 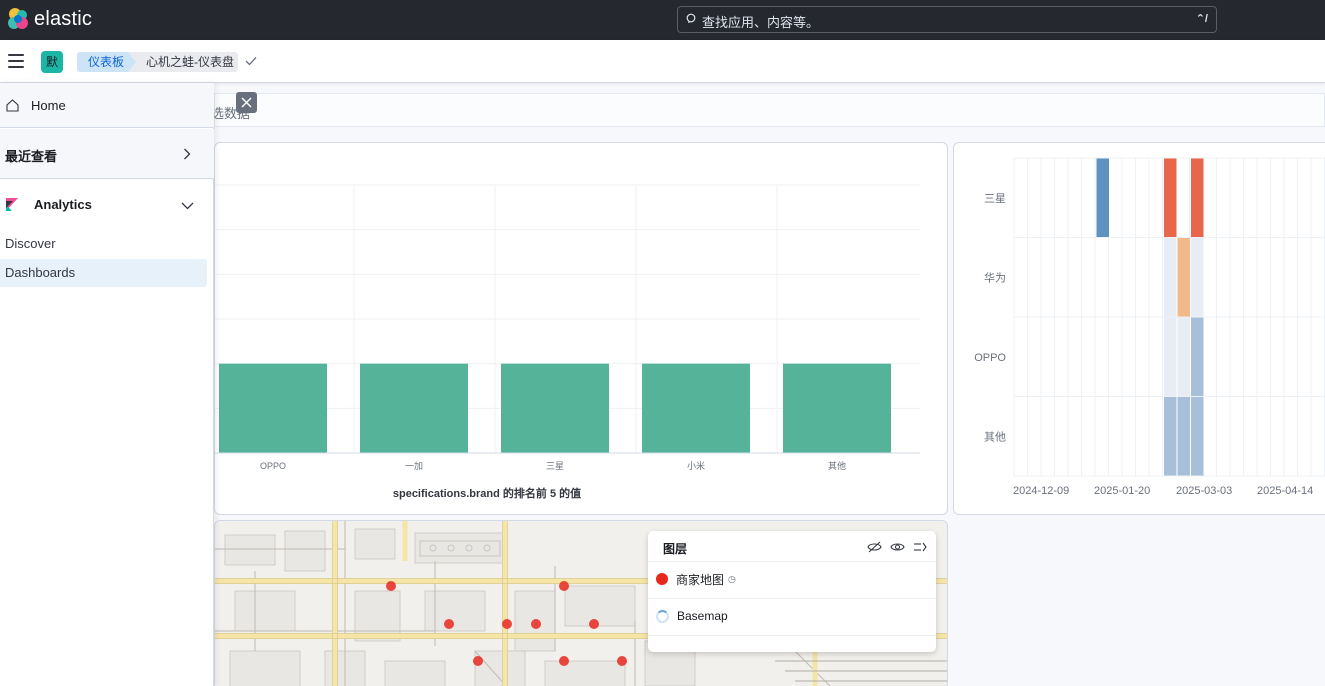 What do you see at coordinates (995, 198) in the screenshot?
I see `heat-y-tick: 三星` at bounding box center [995, 198].